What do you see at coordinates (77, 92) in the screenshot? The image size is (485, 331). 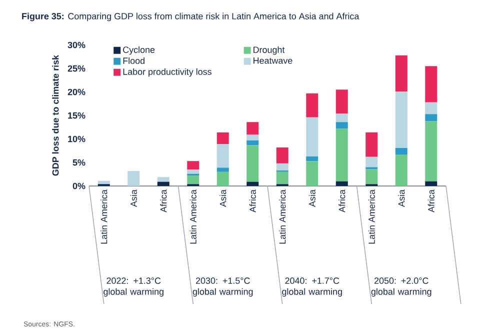 I see `y-tick-label: 20%` at bounding box center [77, 92].